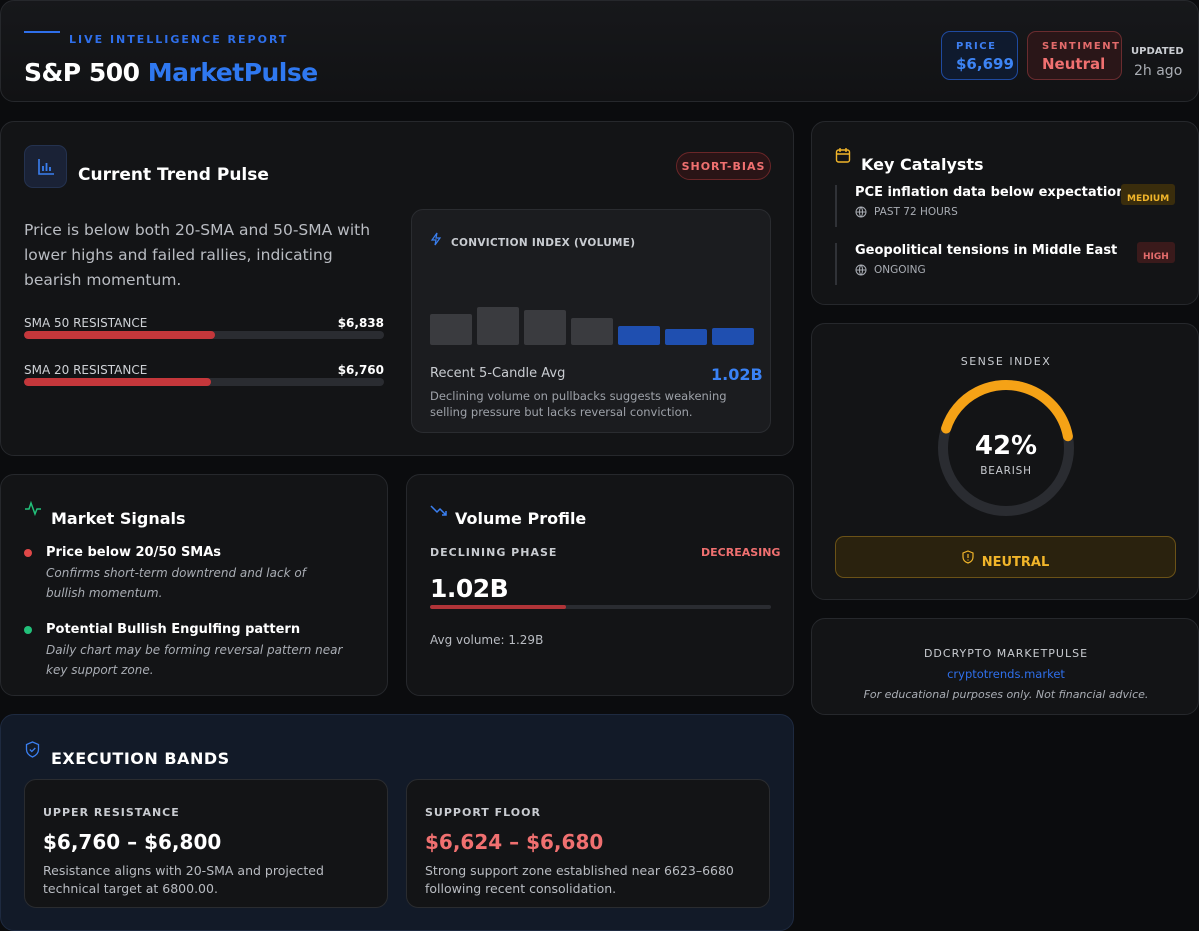 The width and height of the screenshot is (1199, 931). What do you see at coordinates (86, 370) in the screenshot?
I see `sma20-label: SMA 20 RESISTANCE` at bounding box center [86, 370].